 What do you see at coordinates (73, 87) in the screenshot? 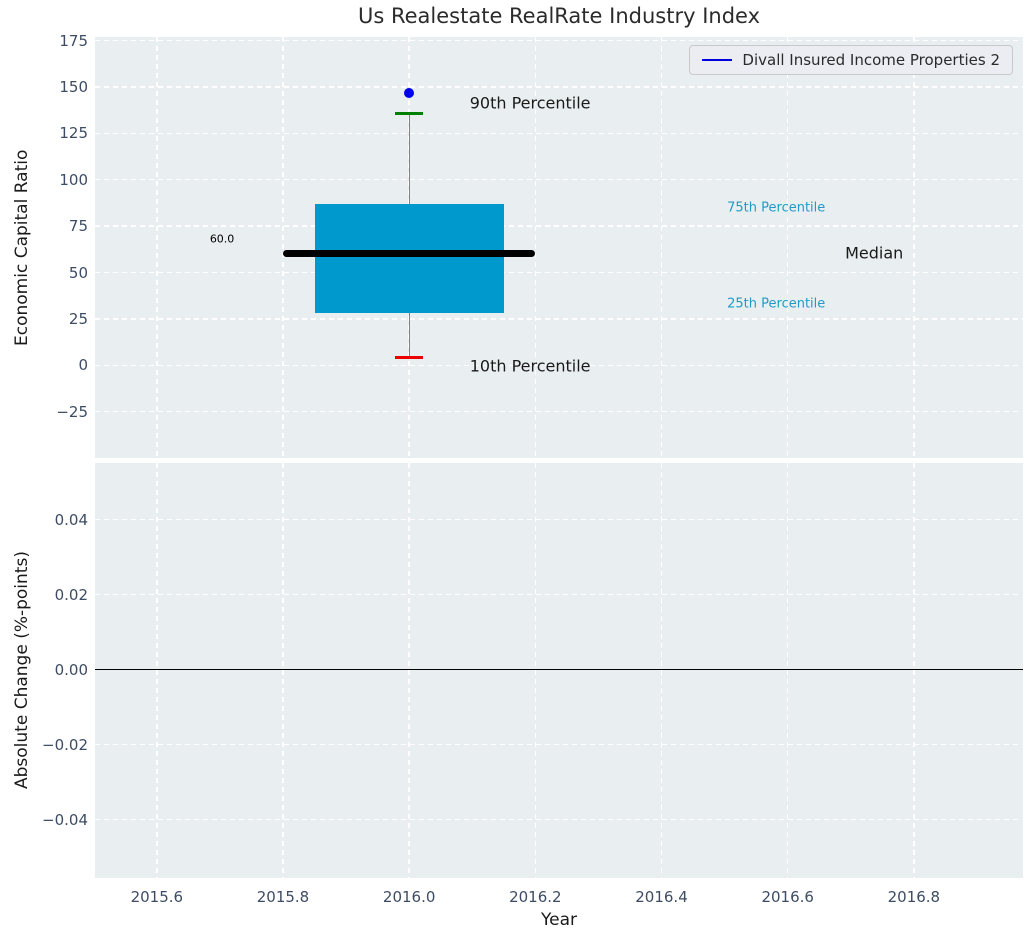
I see `y-tick-label: 150` at bounding box center [73, 87].